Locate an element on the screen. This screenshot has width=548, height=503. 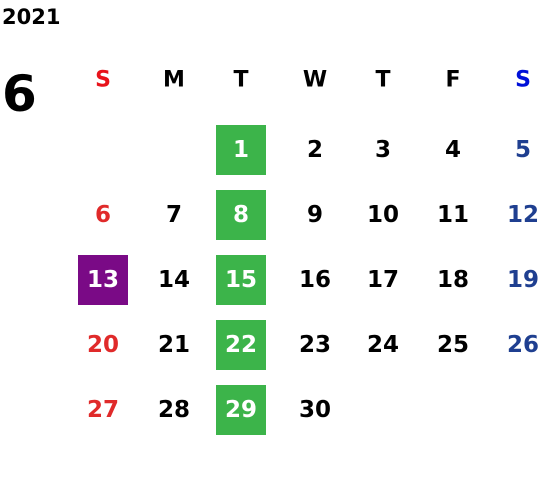
day: 14 is located at coordinates (174, 280).